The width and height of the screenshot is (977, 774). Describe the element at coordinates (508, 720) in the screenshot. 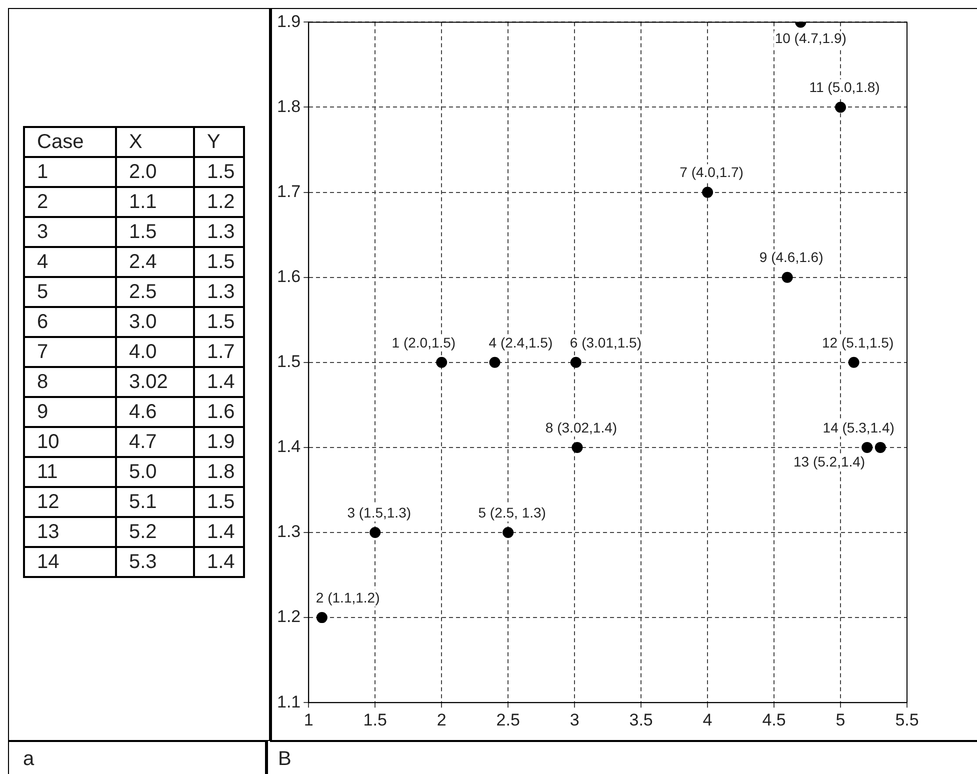

I see `x-tick-label: 2.5` at that location.